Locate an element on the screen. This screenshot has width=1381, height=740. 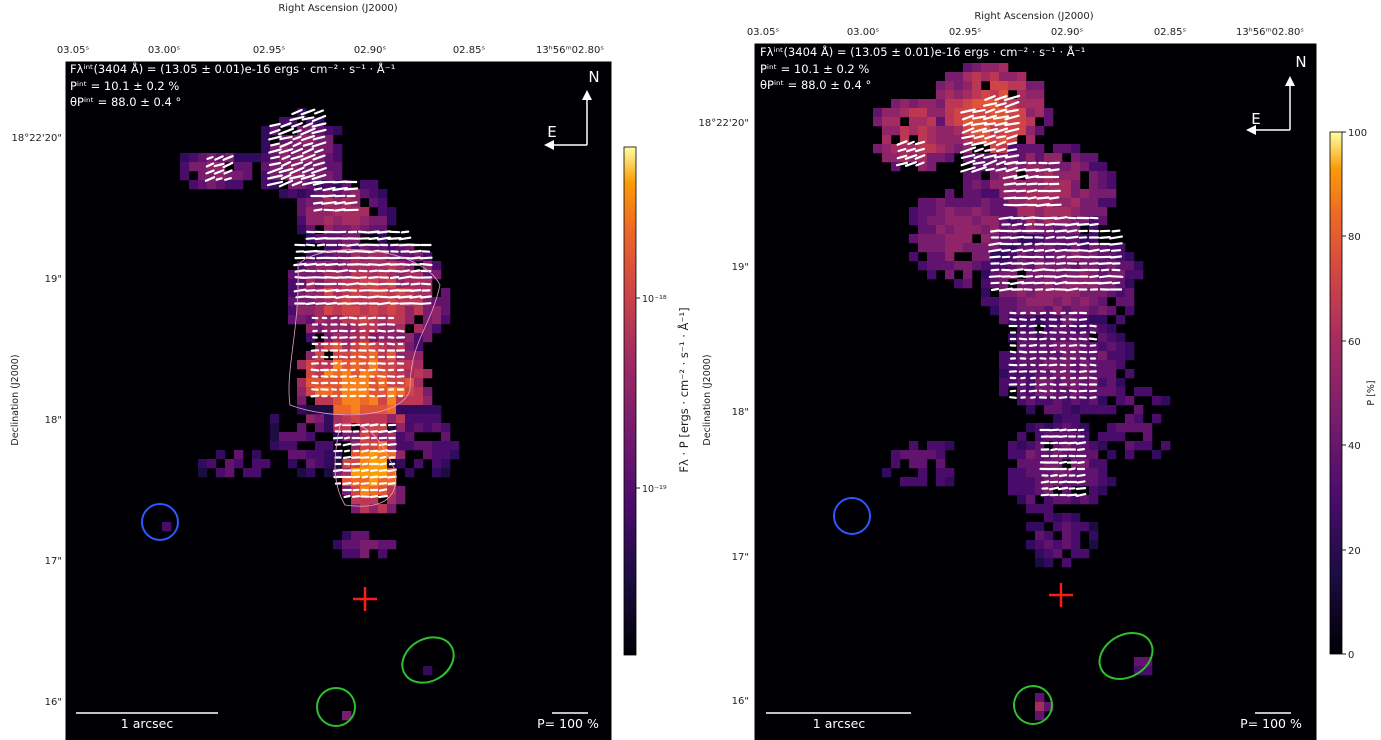
right-east-arrowhead is located at coordinates (1251, 130).